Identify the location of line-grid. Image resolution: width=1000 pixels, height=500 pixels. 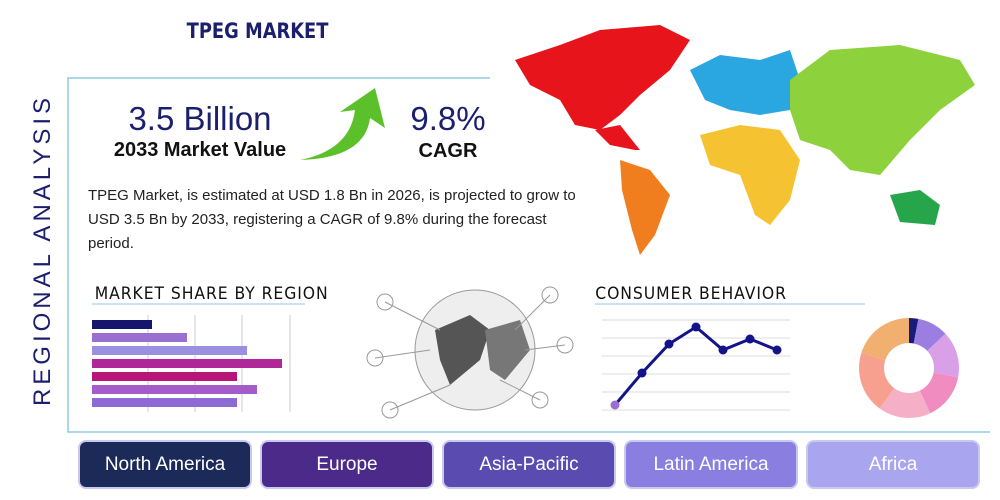
(696, 365).